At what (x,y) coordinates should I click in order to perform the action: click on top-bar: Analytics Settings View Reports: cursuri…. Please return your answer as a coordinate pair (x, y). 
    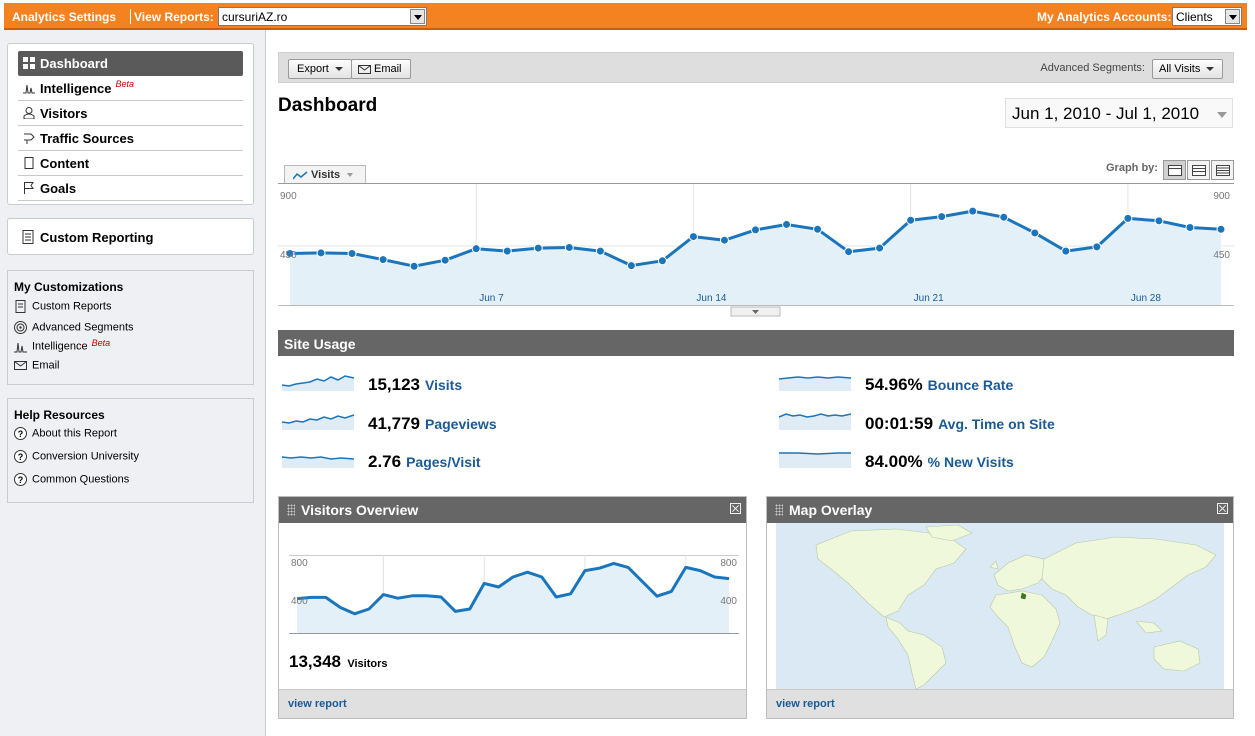
    Looking at the image, I should click on (627, 15).